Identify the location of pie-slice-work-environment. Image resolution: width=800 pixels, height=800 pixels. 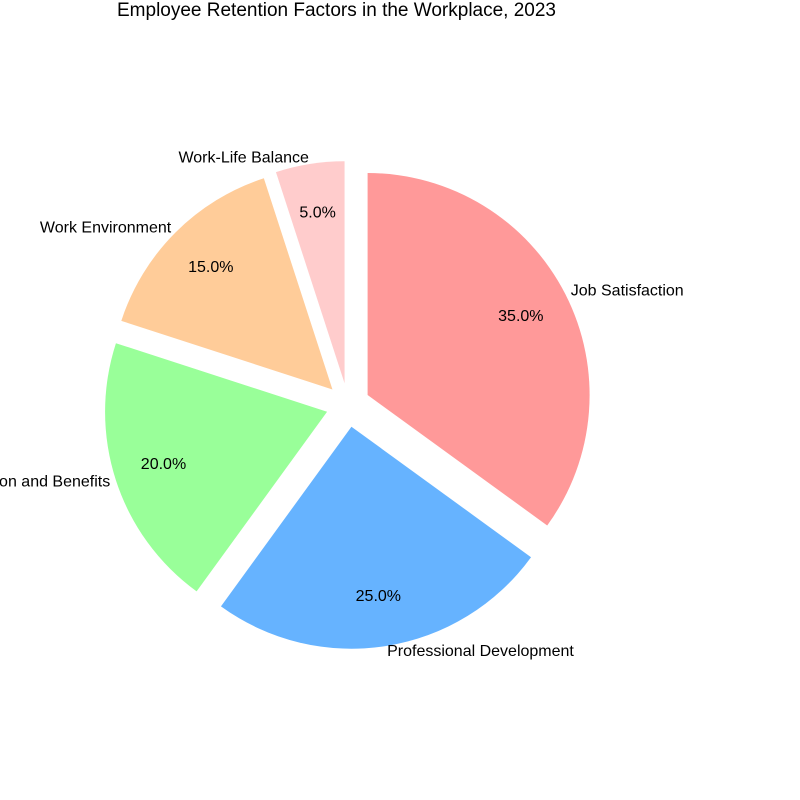
(227, 284).